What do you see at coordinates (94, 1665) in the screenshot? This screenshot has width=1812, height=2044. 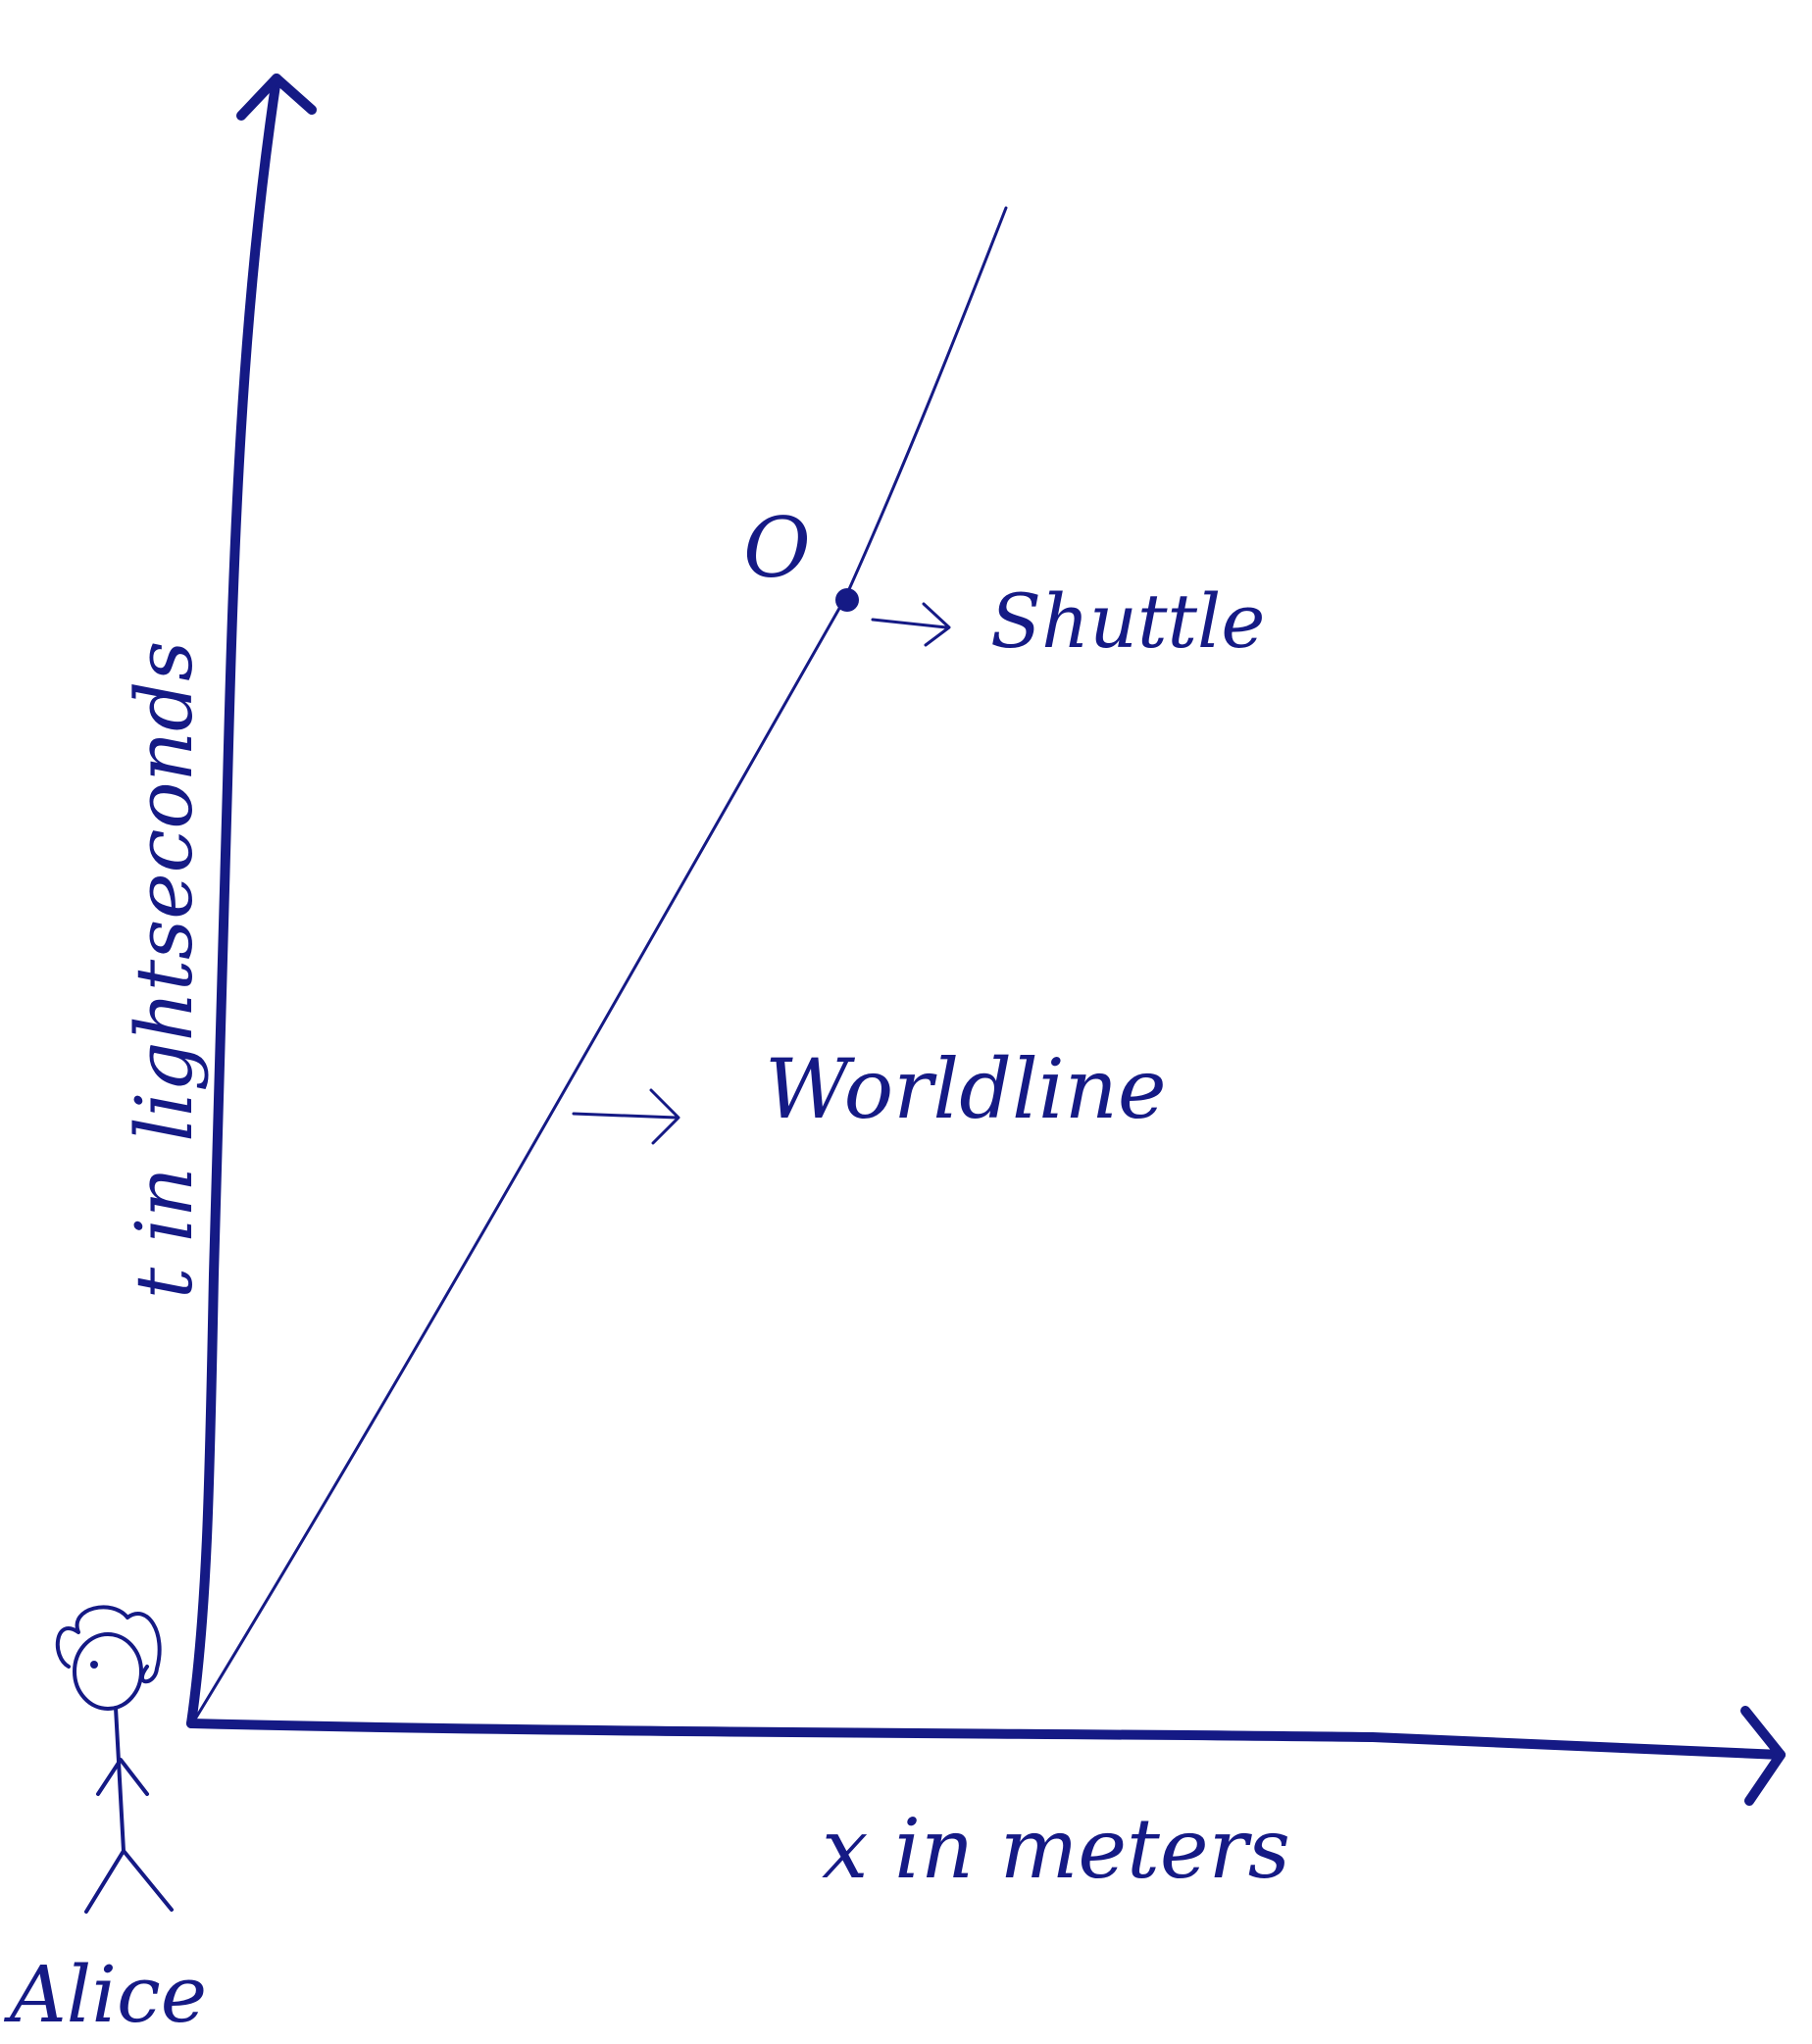 I see `alice-eye` at bounding box center [94, 1665].